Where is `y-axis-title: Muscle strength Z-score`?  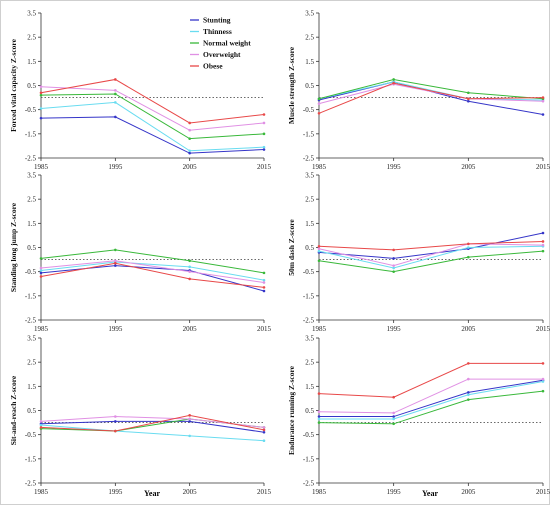
y-axis-title: Muscle strength Z-score is located at coordinates (291, 85).